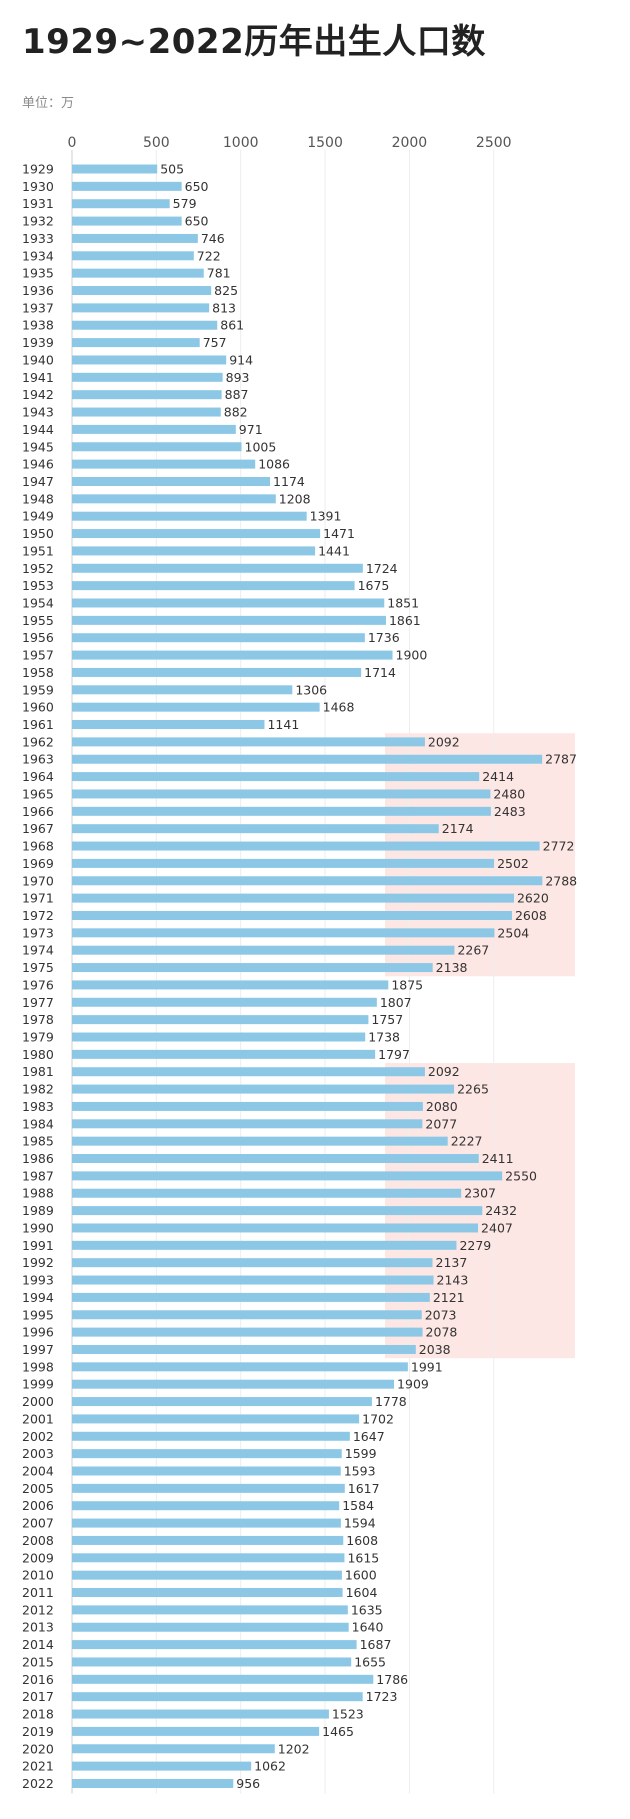  I want to click on year-label: 1965, so click(38, 793).